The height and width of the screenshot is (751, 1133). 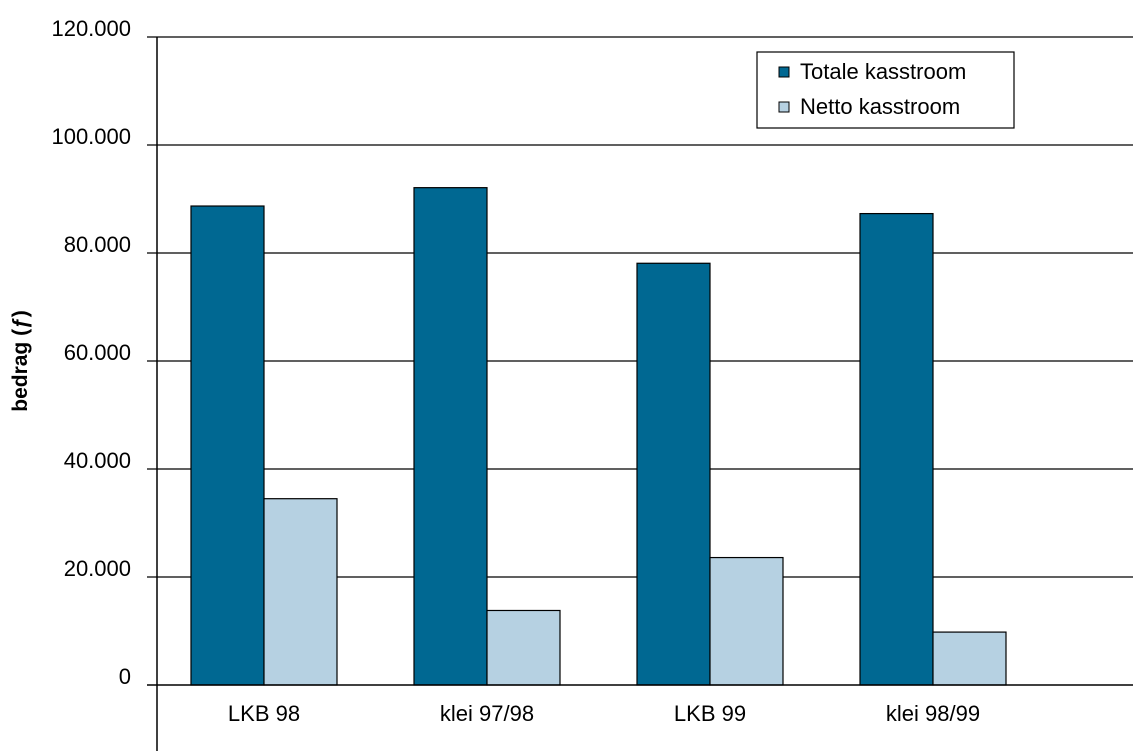 I want to click on x-tick-label: LKB 99, so click(x=710, y=713).